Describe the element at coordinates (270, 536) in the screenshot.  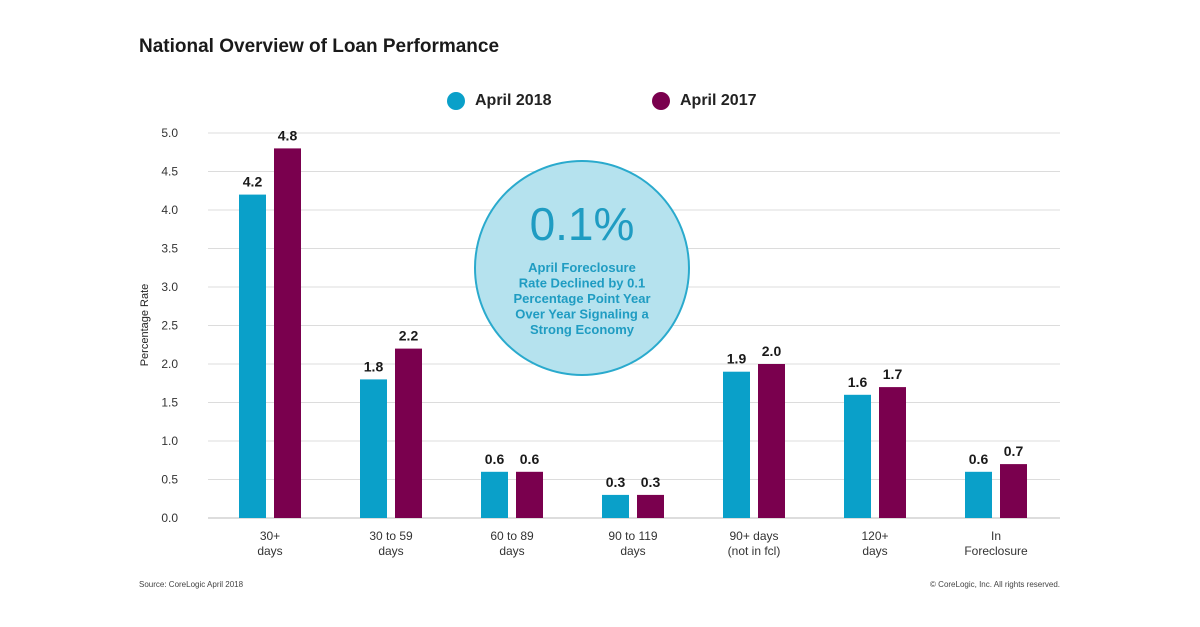
I see `x-tick-label: 30+` at that location.